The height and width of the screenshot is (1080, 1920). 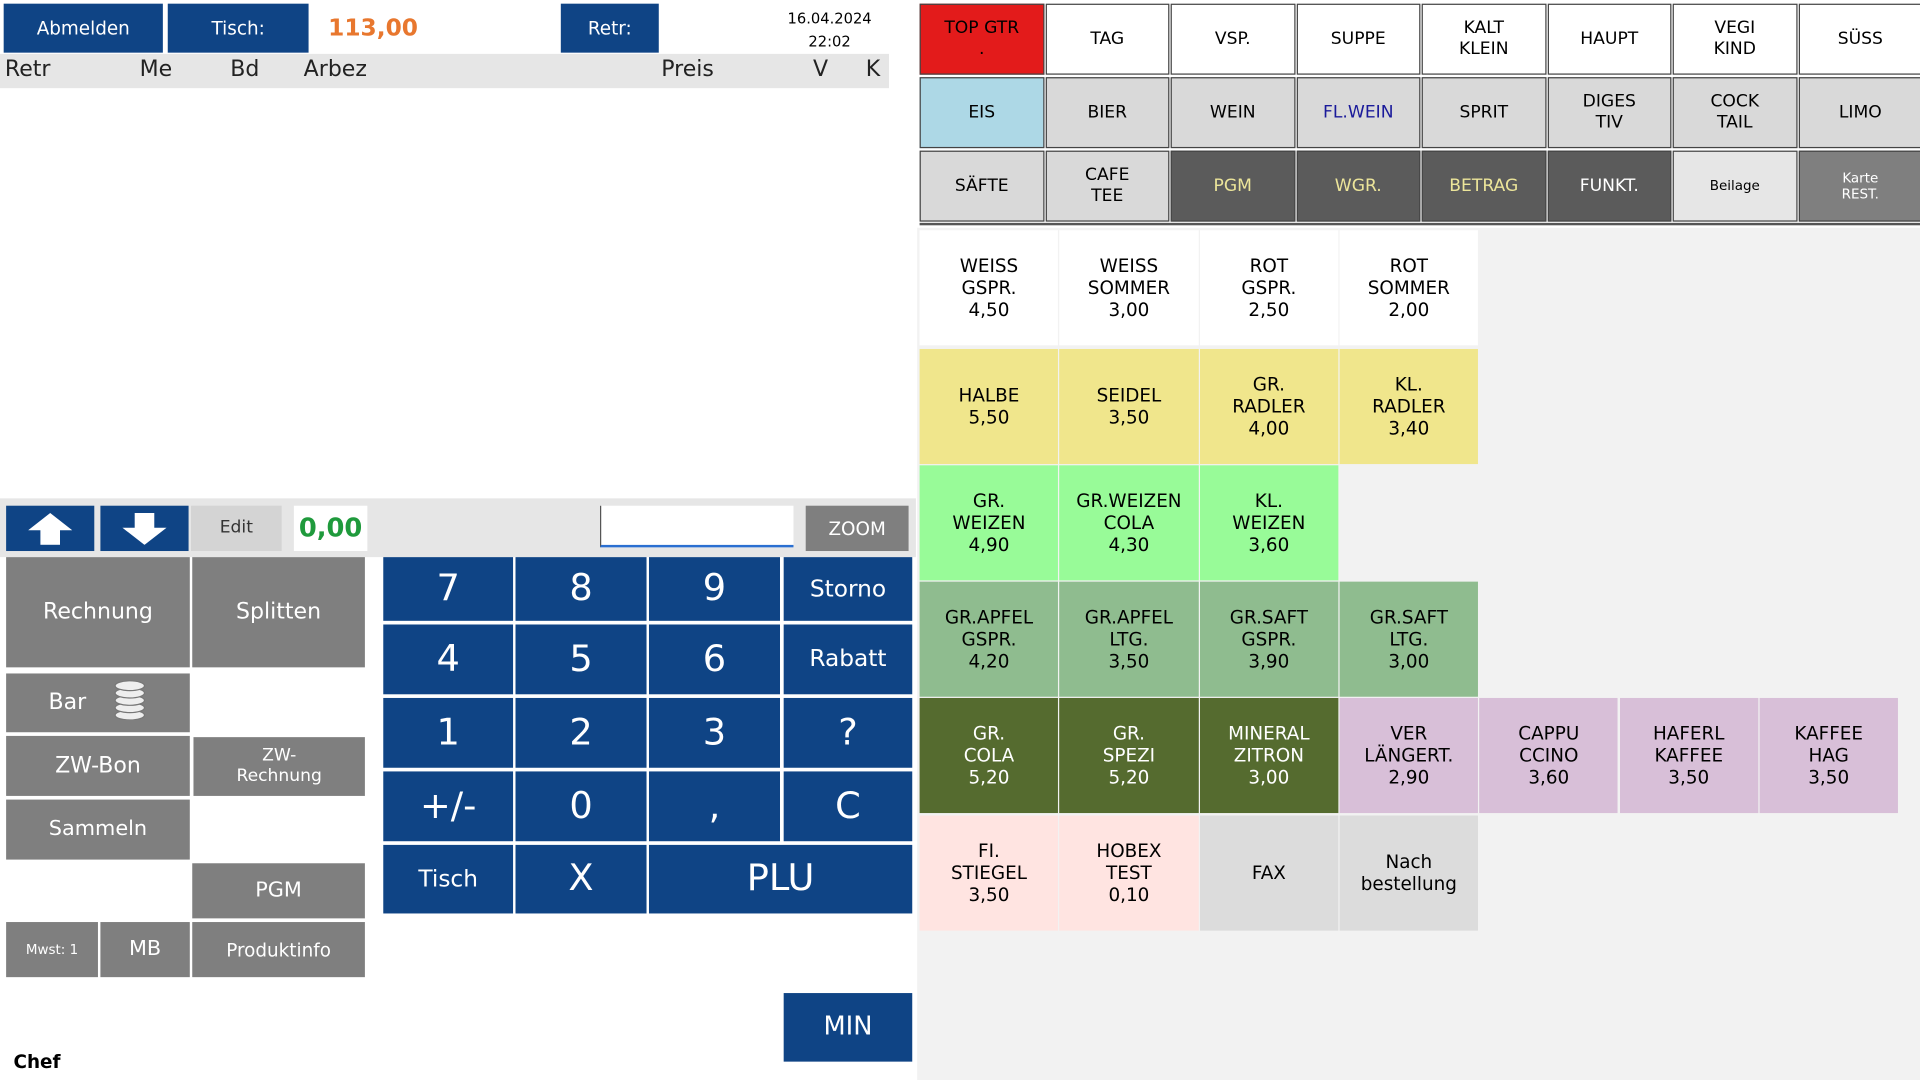 What do you see at coordinates (848, 1027) in the screenshot?
I see `min-button: MIN` at bounding box center [848, 1027].